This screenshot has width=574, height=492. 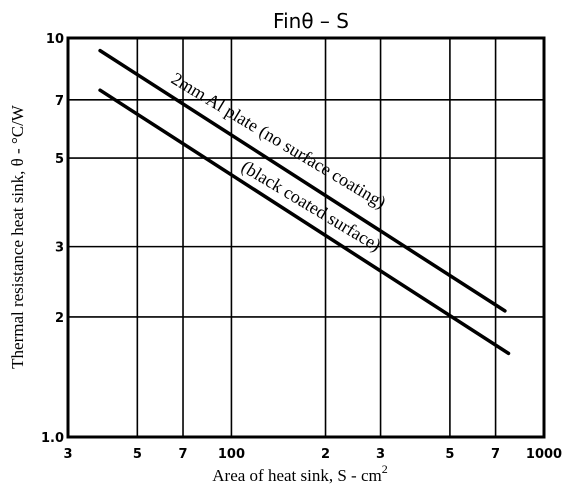 What do you see at coordinates (385, 469) in the screenshot?
I see `x-axis-label-superscript: 2` at bounding box center [385, 469].